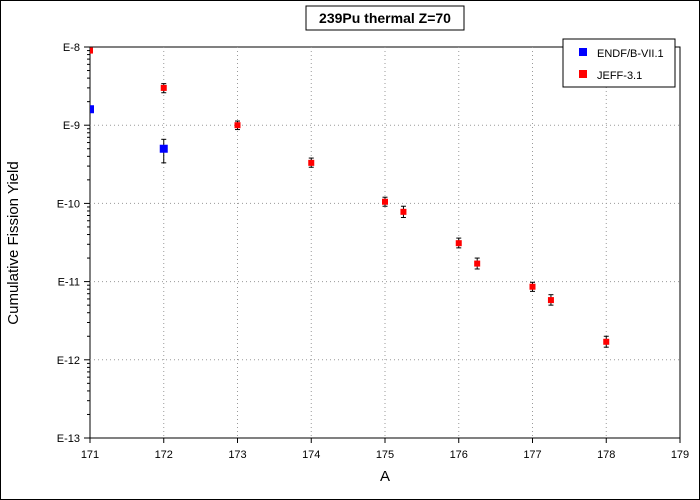  What do you see at coordinates (459, 455) in the screenshot?
I see `x-tick-label: 176` at bounding box center [459, 455].